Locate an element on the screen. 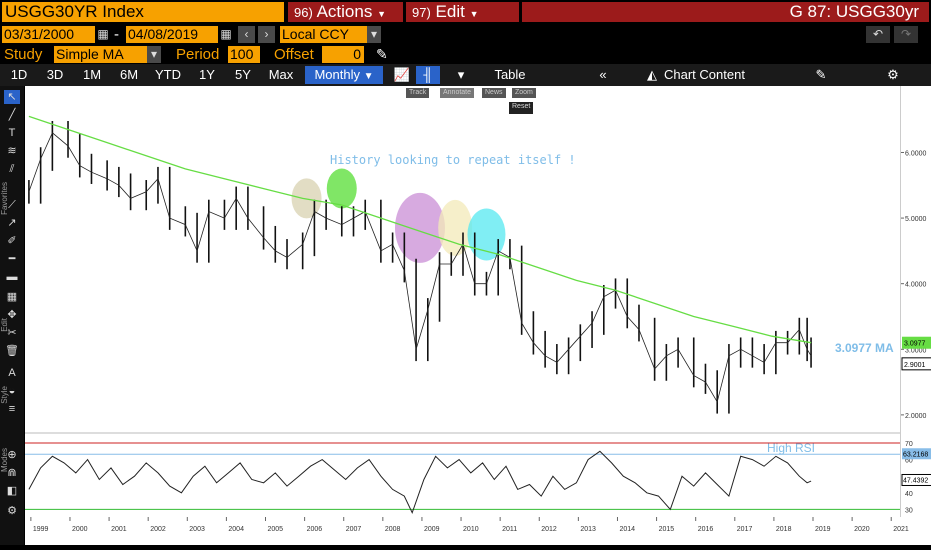 This screenshot has width=931, height=550. x-tick-label: 2015 is located at coordinates (667, 529).